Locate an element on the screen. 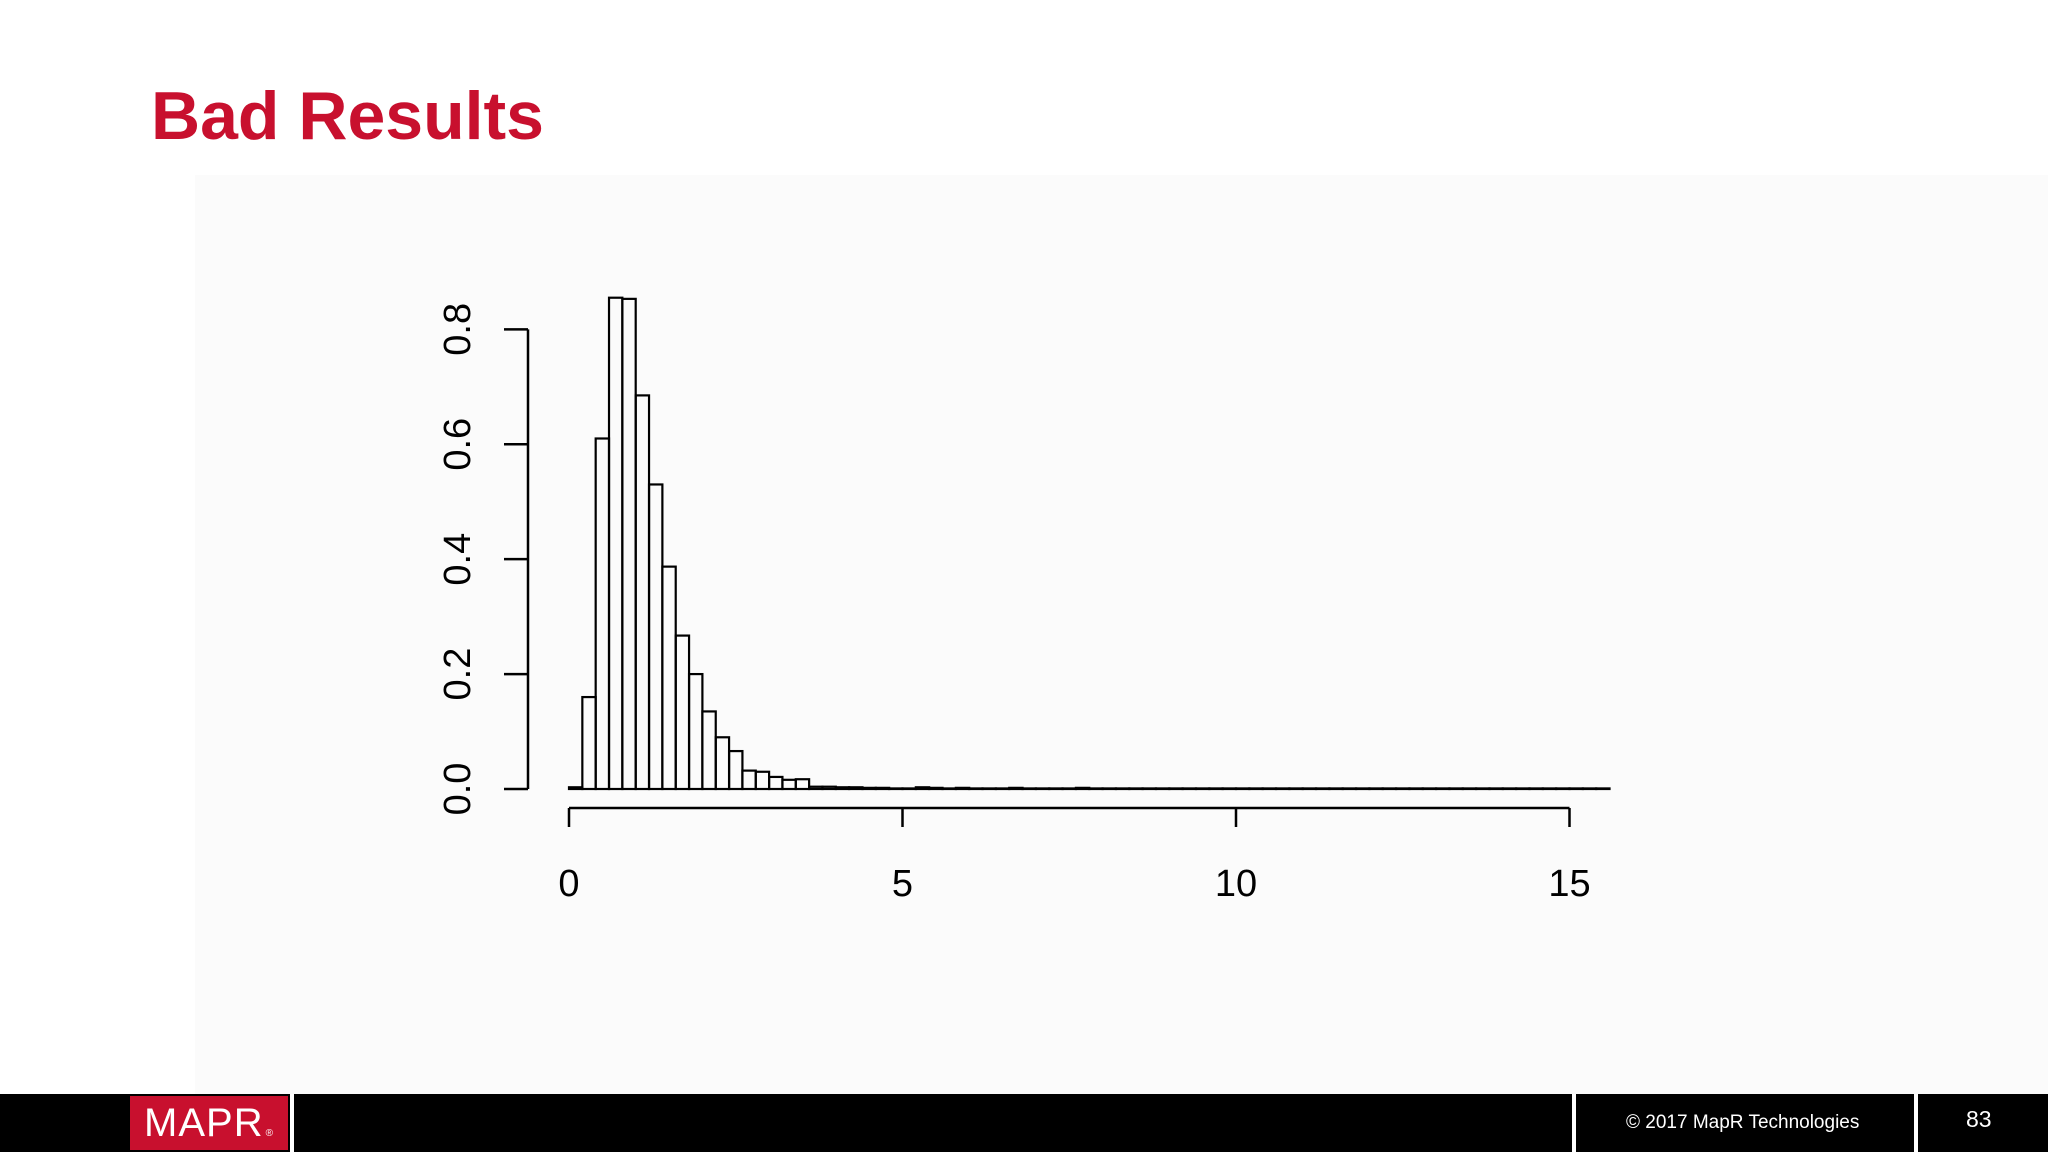 This screenshot has height=1152, width=2048. mapr-logo: MAPR ® is located at coordinates (209, 1123).